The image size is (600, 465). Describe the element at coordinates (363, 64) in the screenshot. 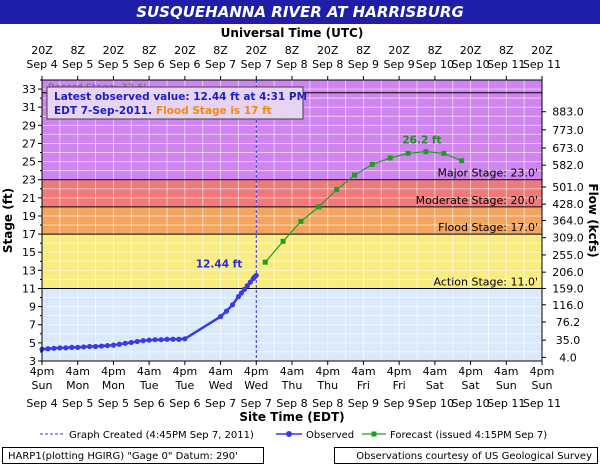

I see `top-tick-date: Sep 9` at that location.